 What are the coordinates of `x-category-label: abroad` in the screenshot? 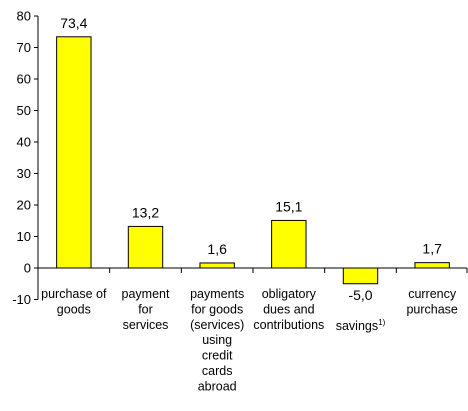 It's located at (217, 386).